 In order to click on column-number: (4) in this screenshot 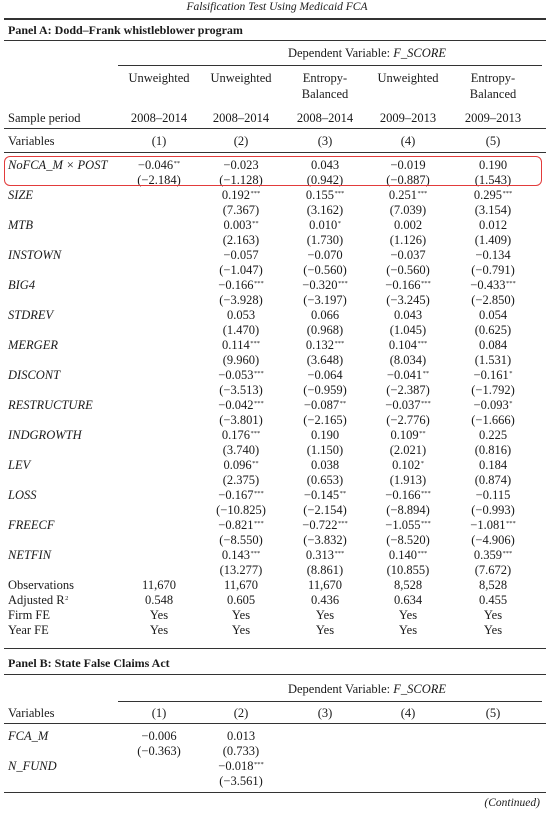, I will do `click(408, 141)`.